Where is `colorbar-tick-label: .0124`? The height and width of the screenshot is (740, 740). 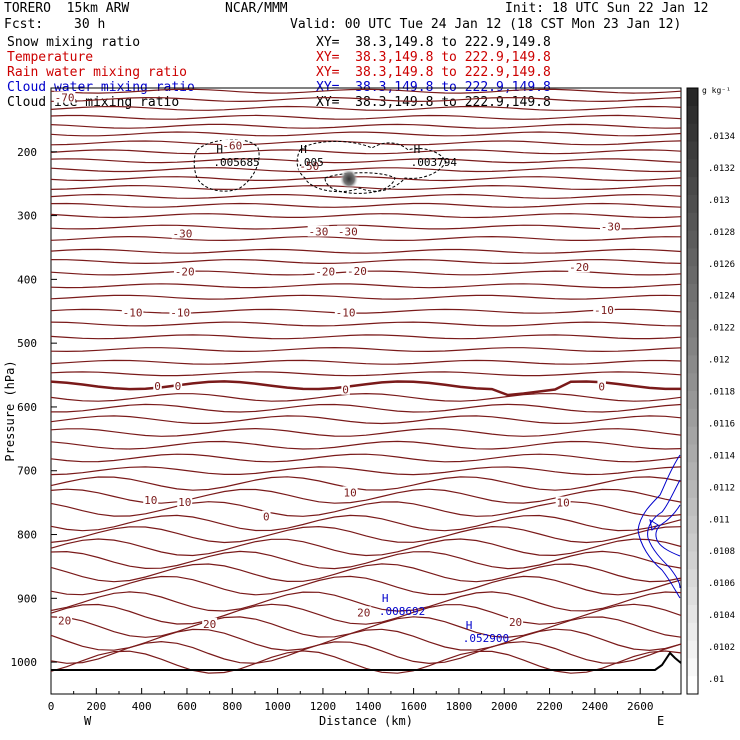
colorbar-tick-label: .0124 is located at coordinates (721, 297).